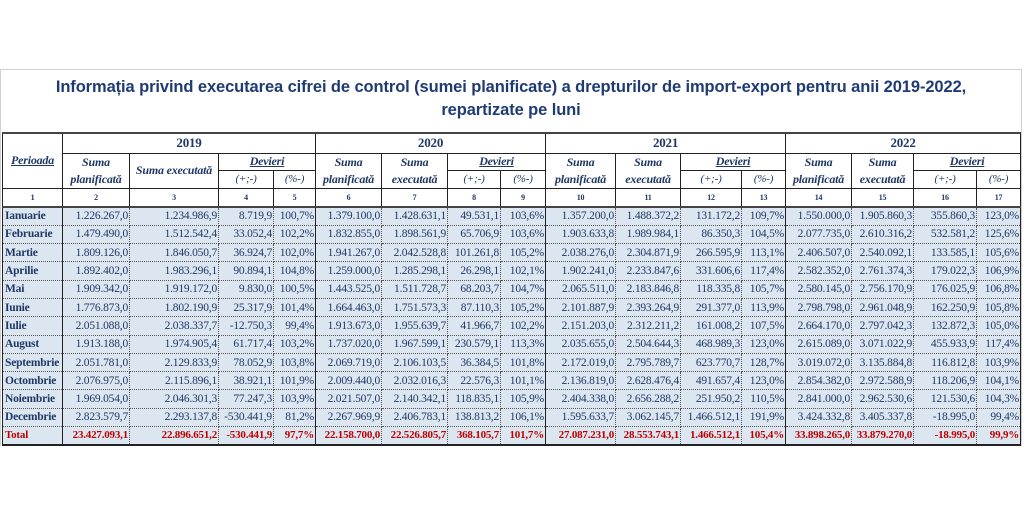  I want to click on value-cell: 104,1%, so click(999, 381).